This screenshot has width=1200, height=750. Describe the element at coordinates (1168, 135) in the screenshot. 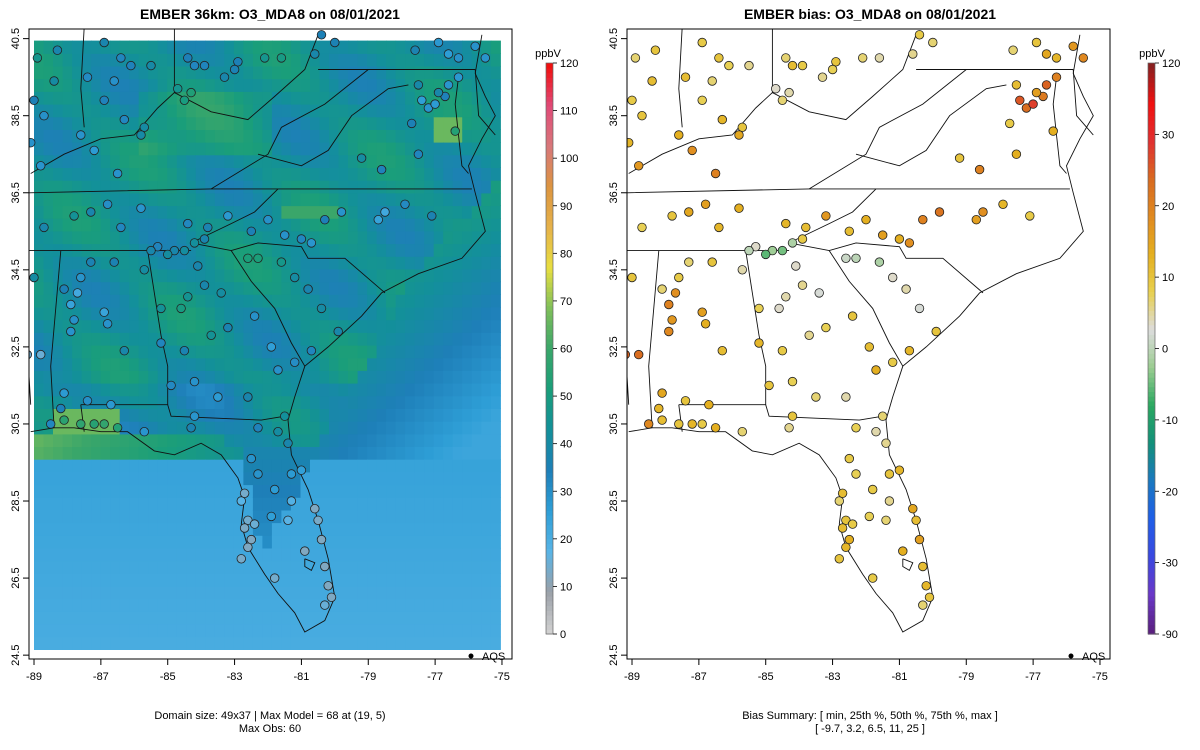

I see `colorbar-tick-label: 30` at that location.